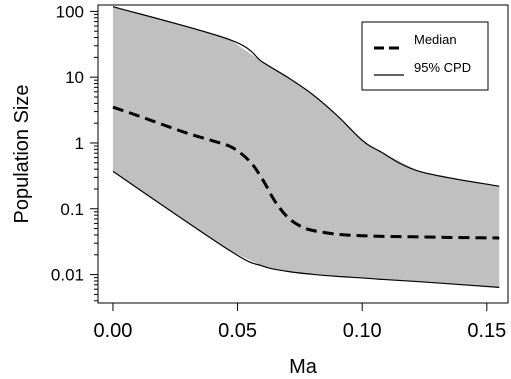  What do you see at coordinates (74, 152) in the screenshot?
I see `y-axis: 0.01 0.1 1 10 100` at bounding box center [74, 152].